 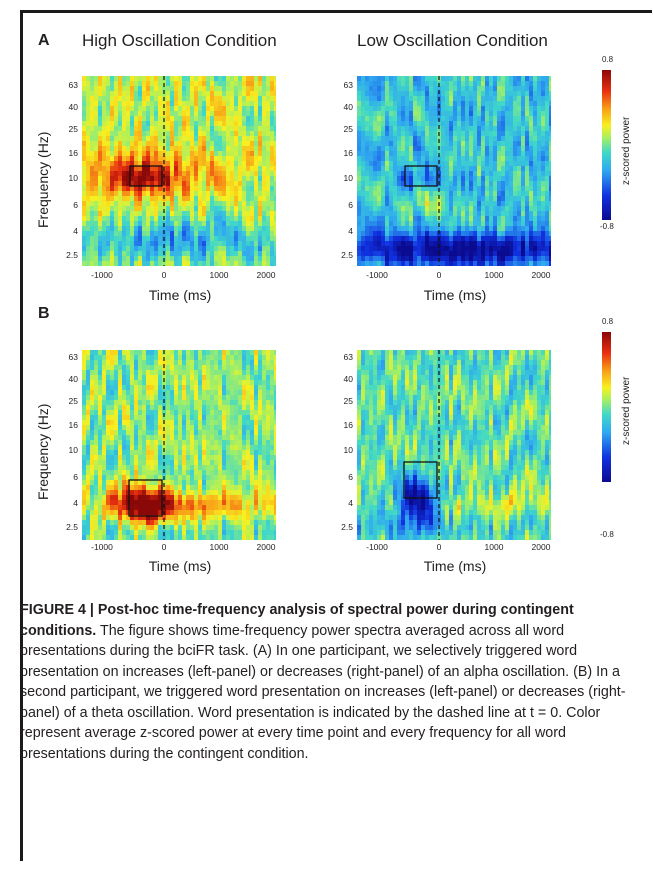 What do you see at coordinates (626, 150) in the screenshot?
I see `colorbar-a-label: z-scored power` at bounding box center [626, 150].